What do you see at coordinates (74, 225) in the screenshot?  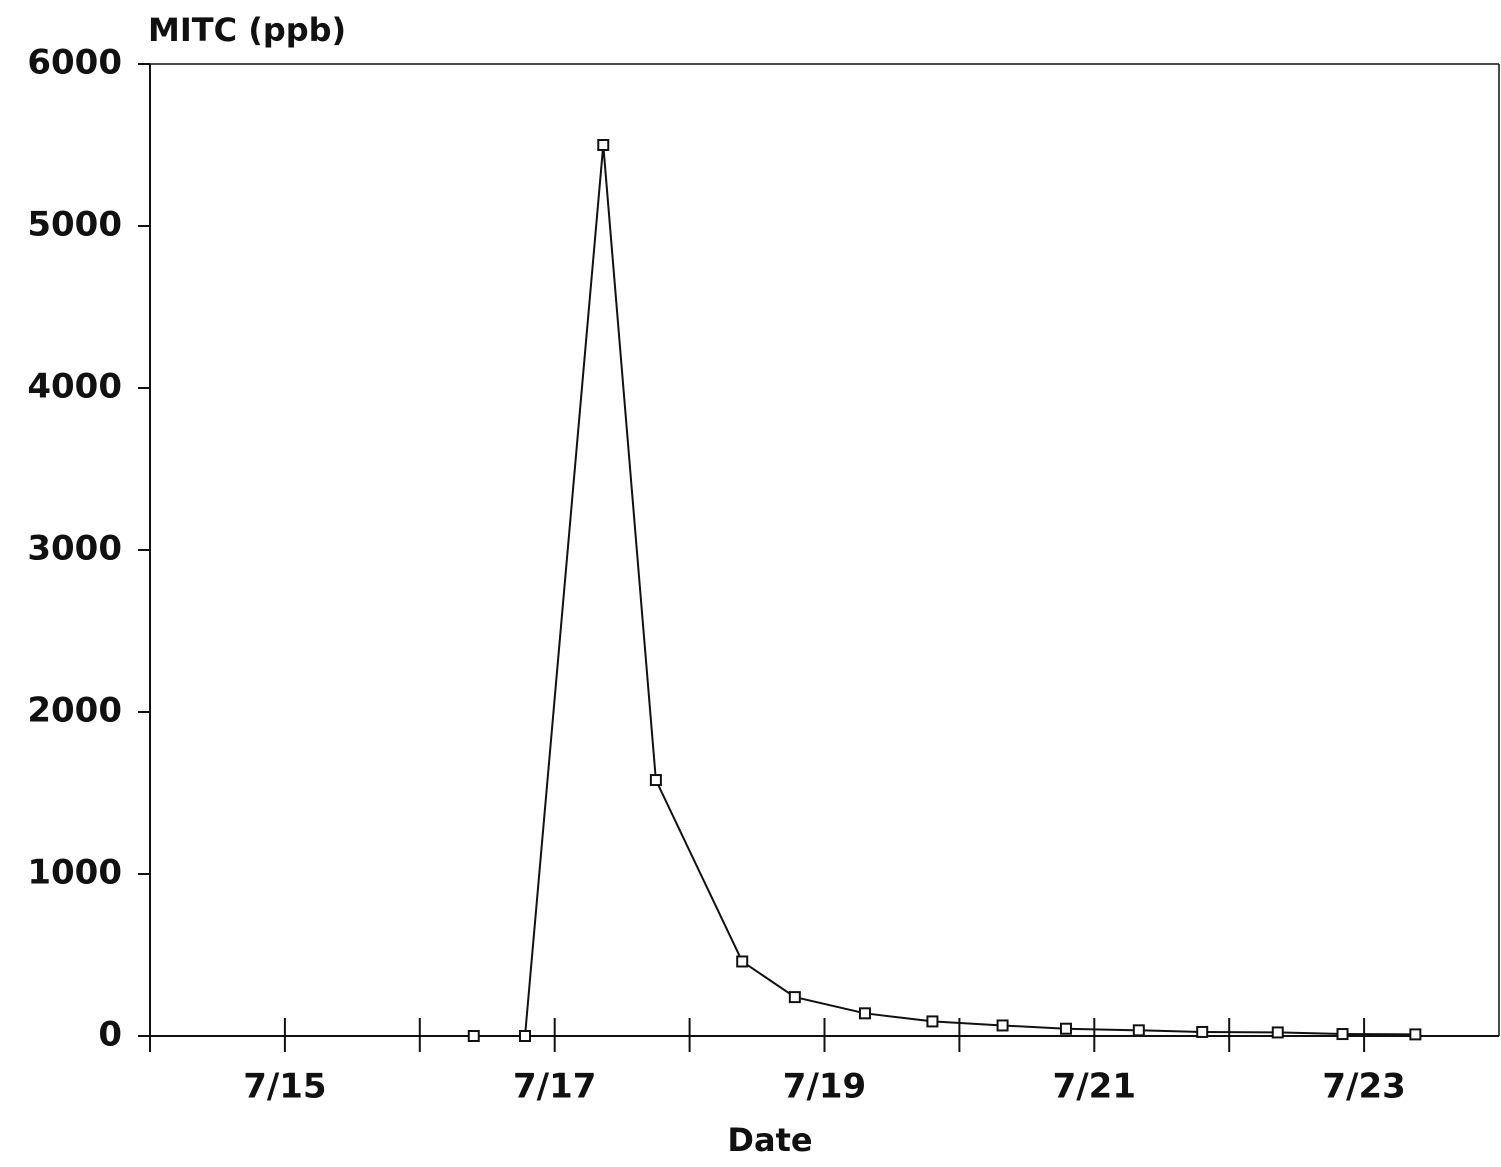 I see `y-tick-label: 5000` at bounding box center [74, 225].